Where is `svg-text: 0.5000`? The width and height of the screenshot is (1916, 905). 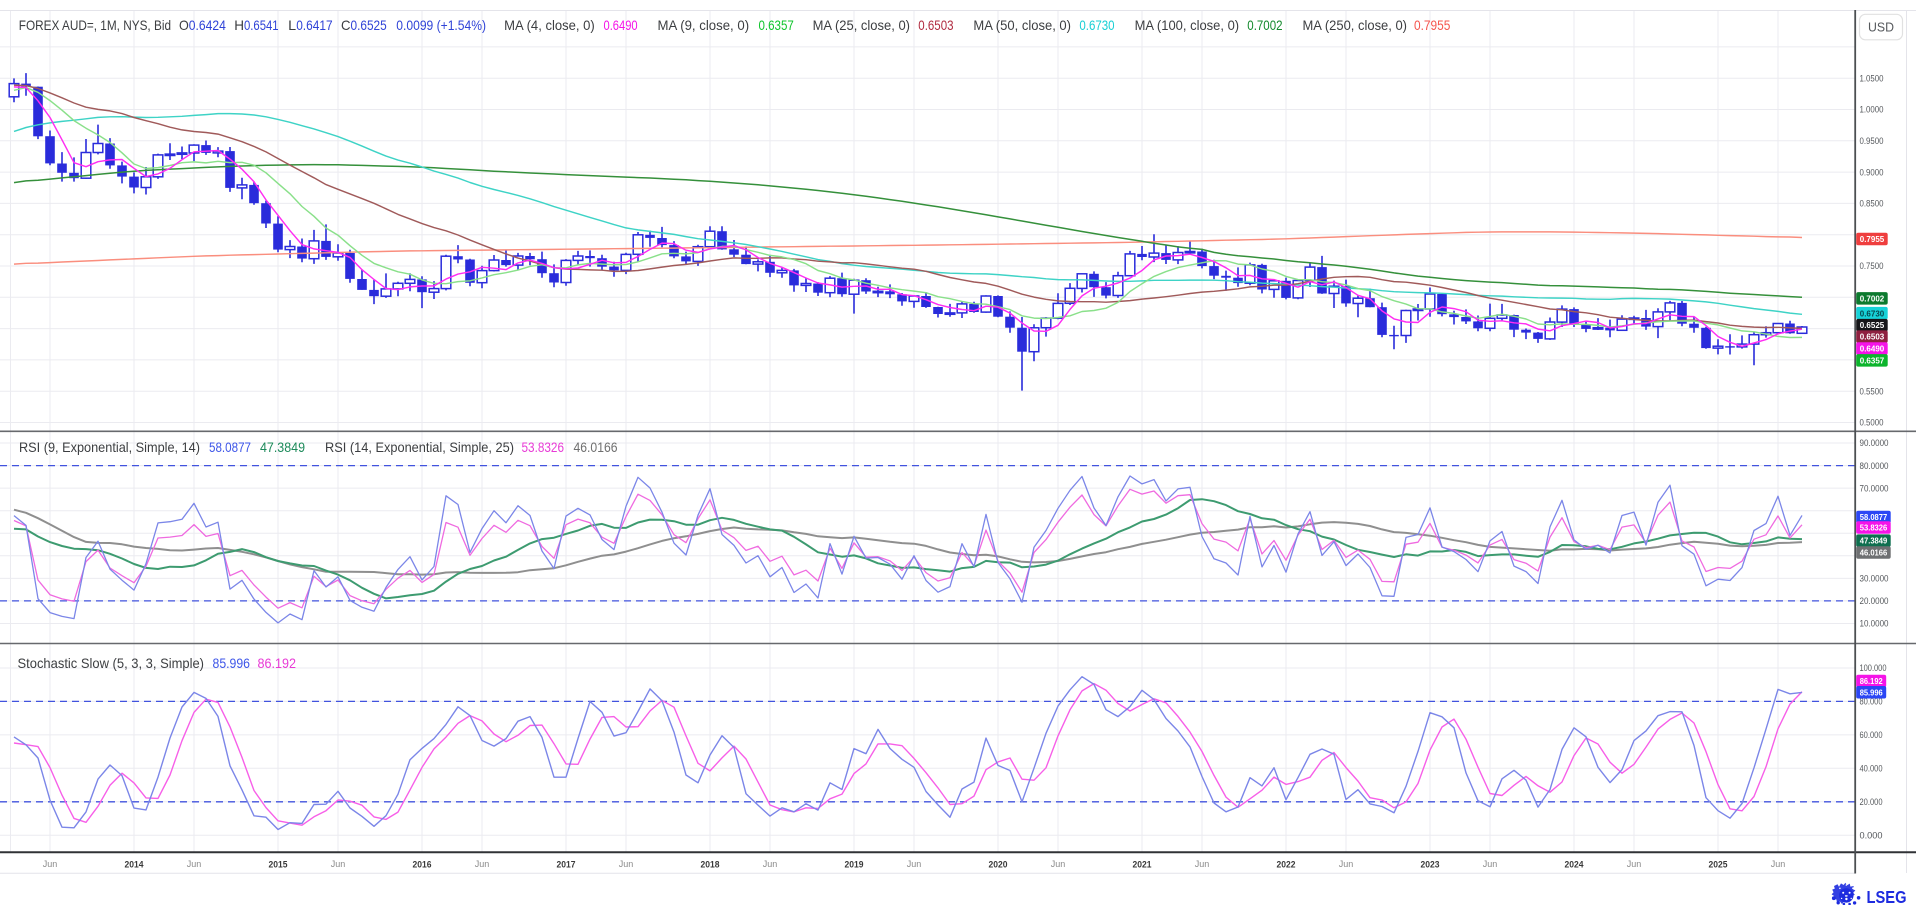
svg-text: 0.5000 is located at coordinates (1872, 423).